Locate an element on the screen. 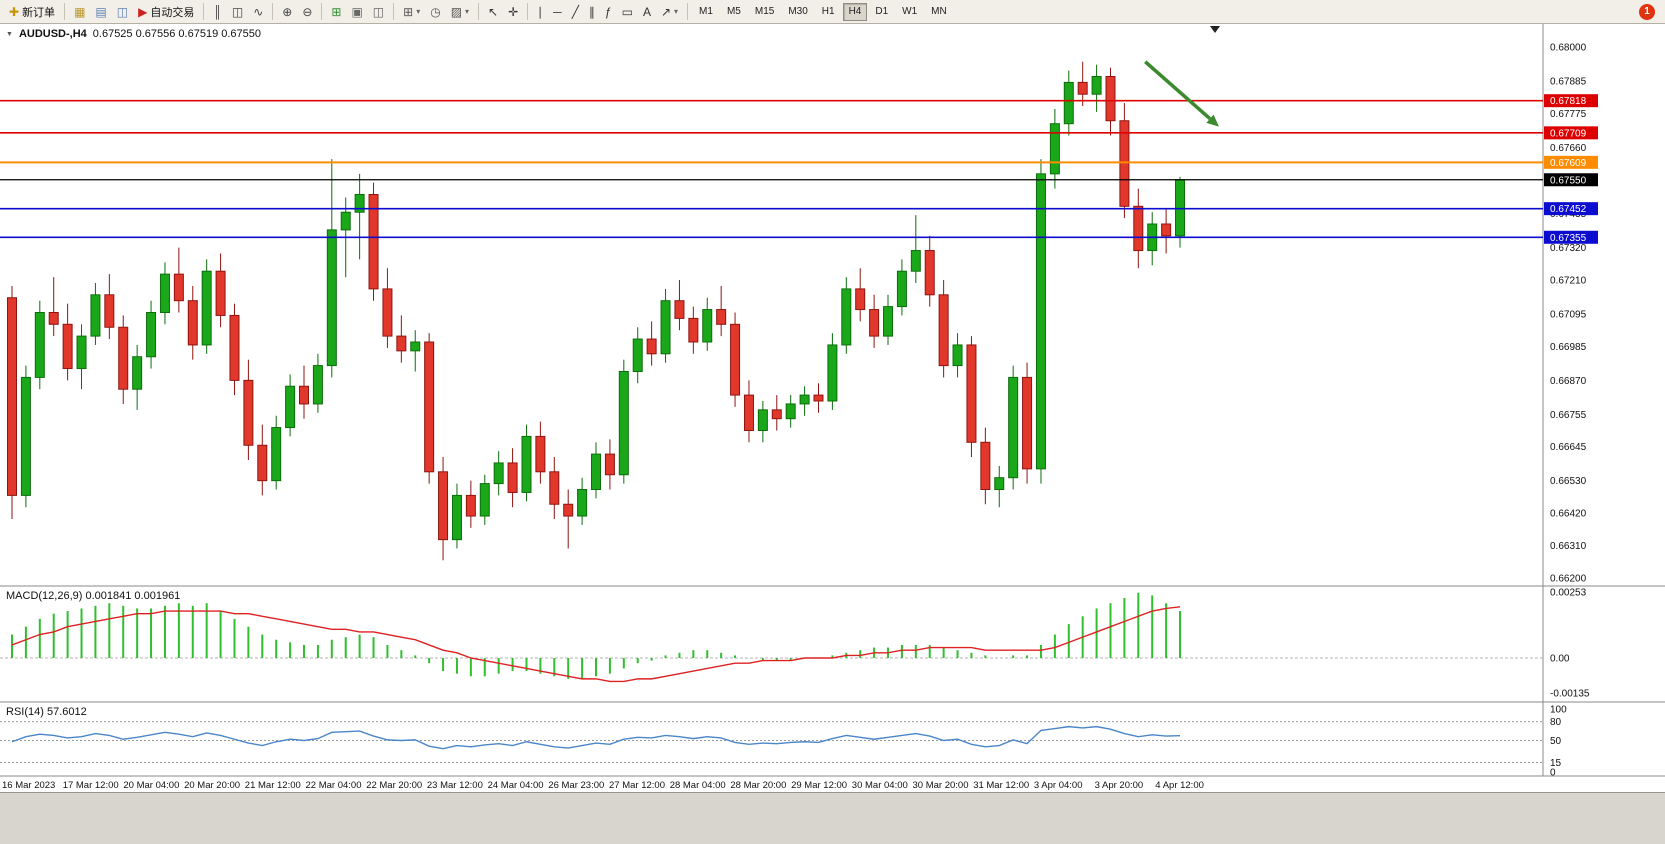 Image resolution: width=1665 pixels, height=844 pixels. svg-text: 0.67885 is located at coordinates (1568, 81).